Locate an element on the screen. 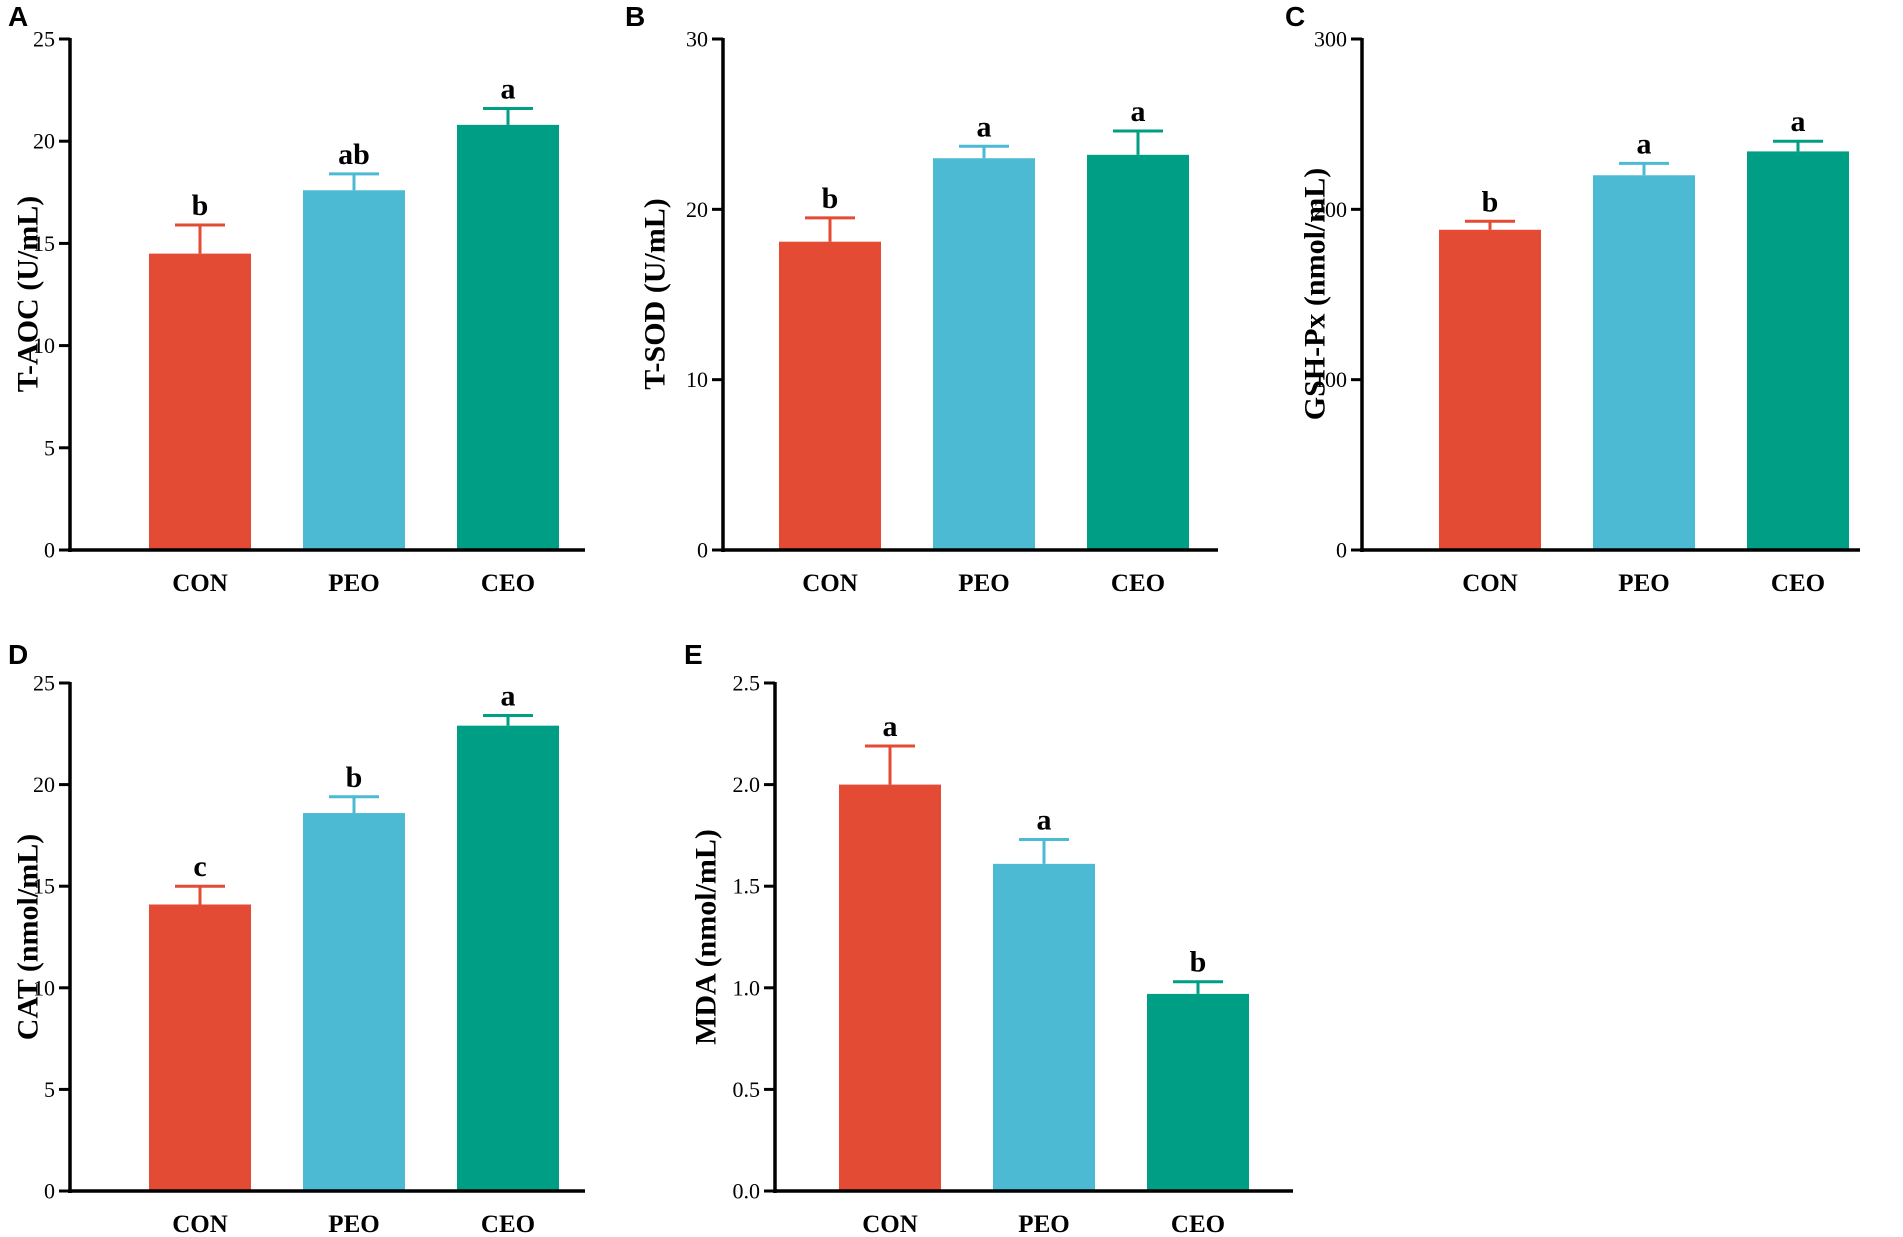 The height and width of the screenshot is (1237, 1903). panel-b-letter: B is located at coordinates (635, 16).